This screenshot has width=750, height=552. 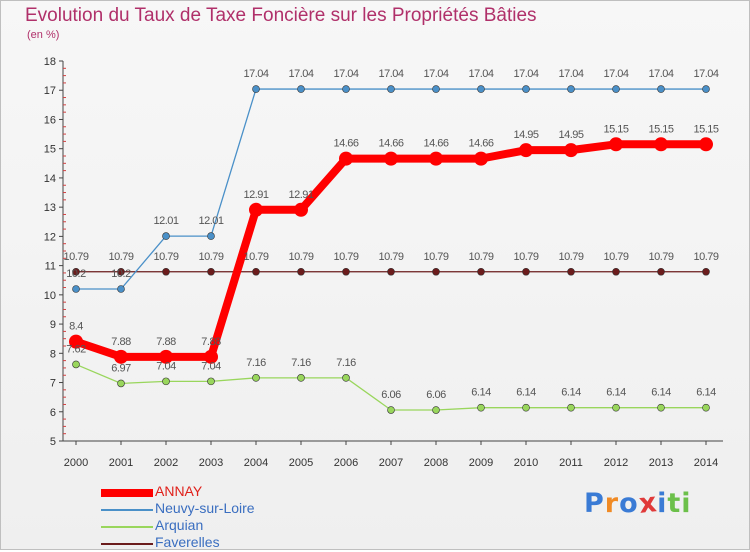 What do you see at coordinates (301, 463) in the screenshot?
I see `x-tick-label: 2005` at bounding box center [301, 463].